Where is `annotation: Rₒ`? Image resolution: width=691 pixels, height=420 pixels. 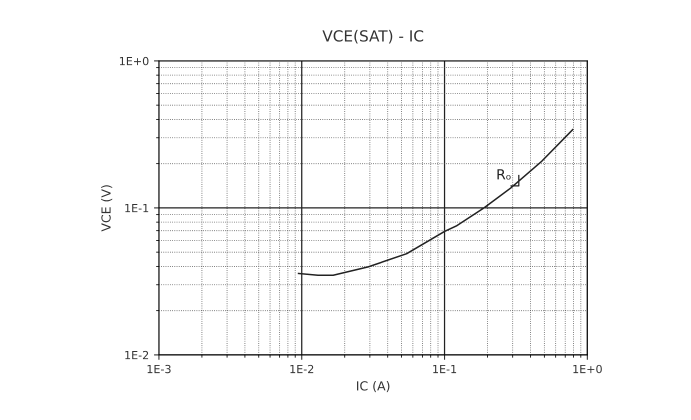 annotation: Rₒ is located at coordinates (504, 174).